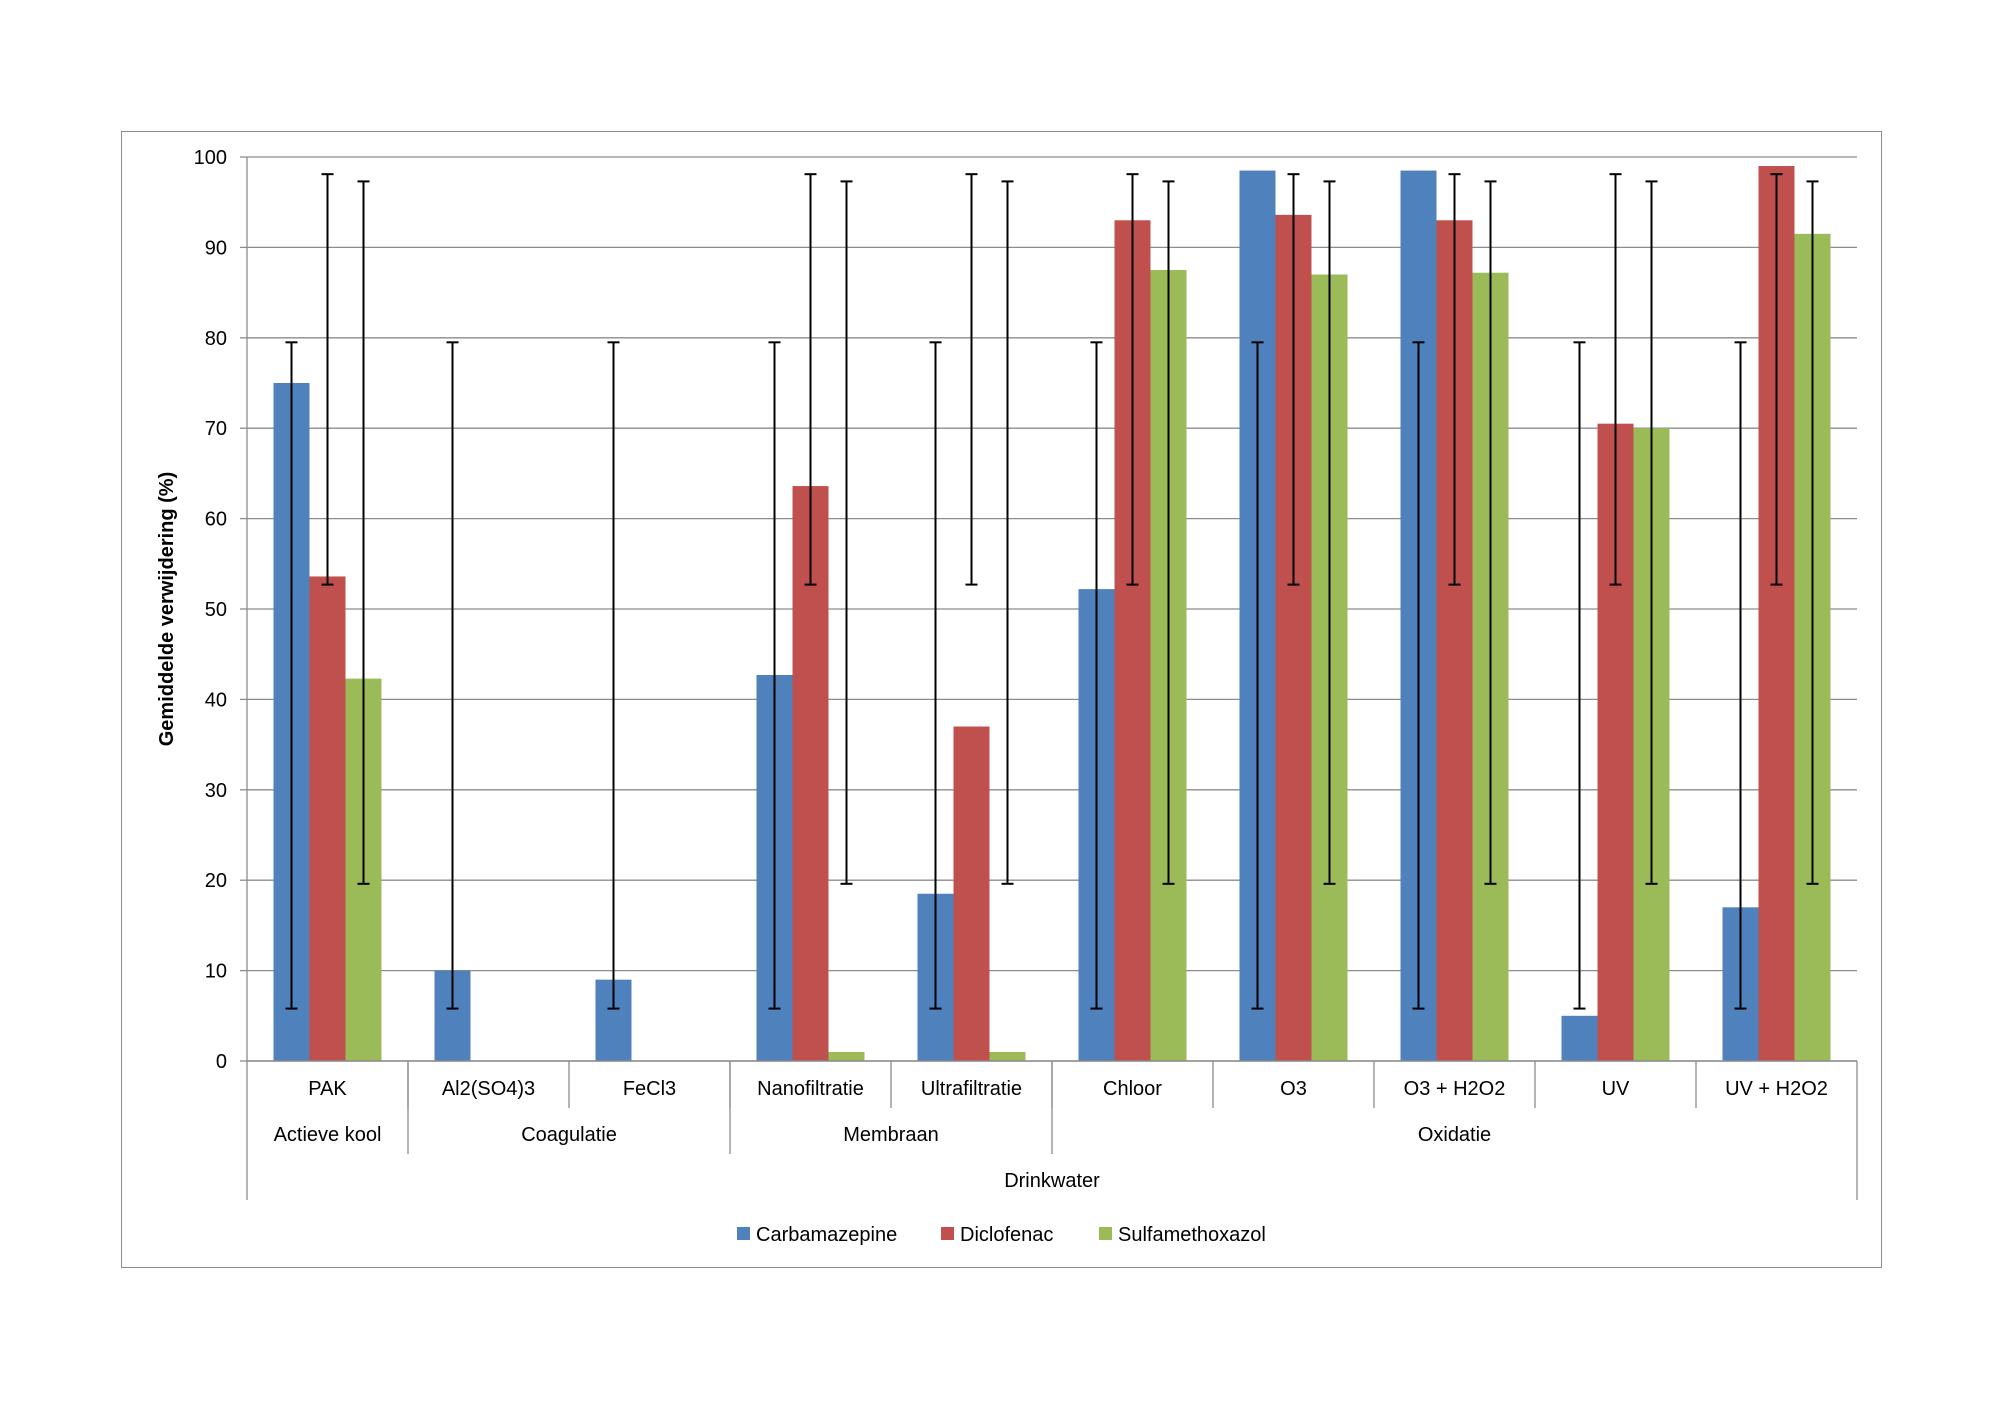  What do you see at coordinates (1454, 1135) in the screenshot?
I see `group-label-4: Oxidatie` at bounding box center [1454, 1135].